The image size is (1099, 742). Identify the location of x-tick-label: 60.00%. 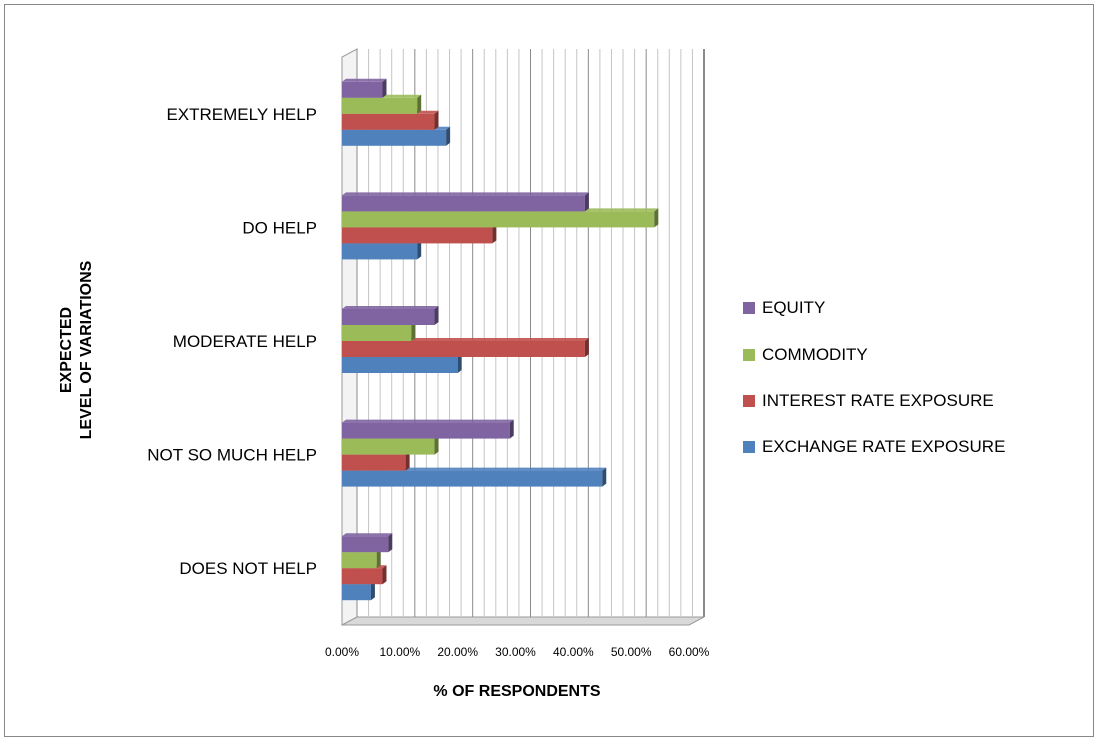
(689, 652).